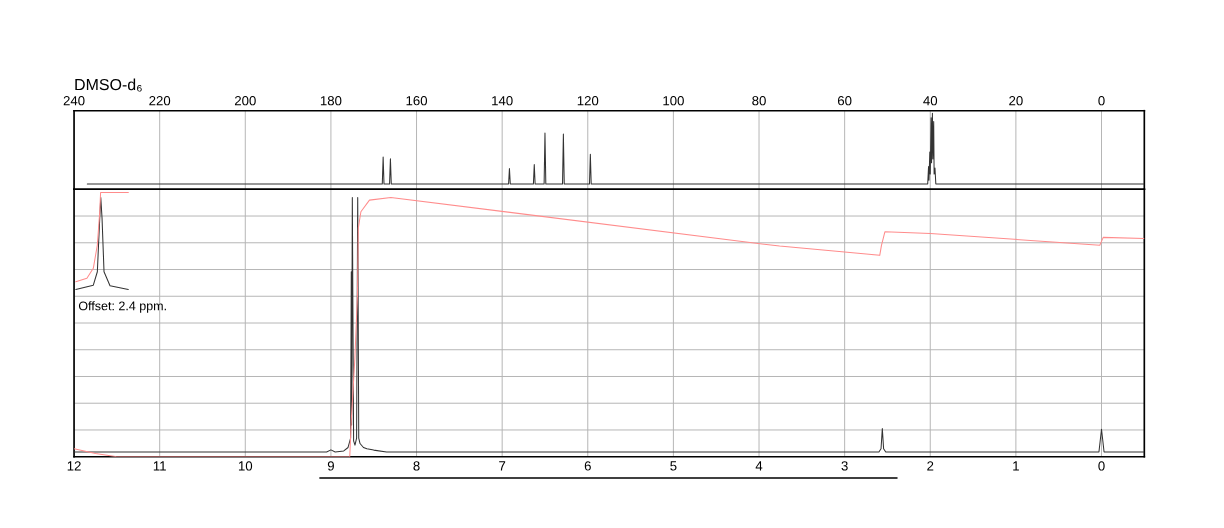 This screenshot has height=528, width=1224. I want to click on x-tick-label: 180, so click(331, 100).